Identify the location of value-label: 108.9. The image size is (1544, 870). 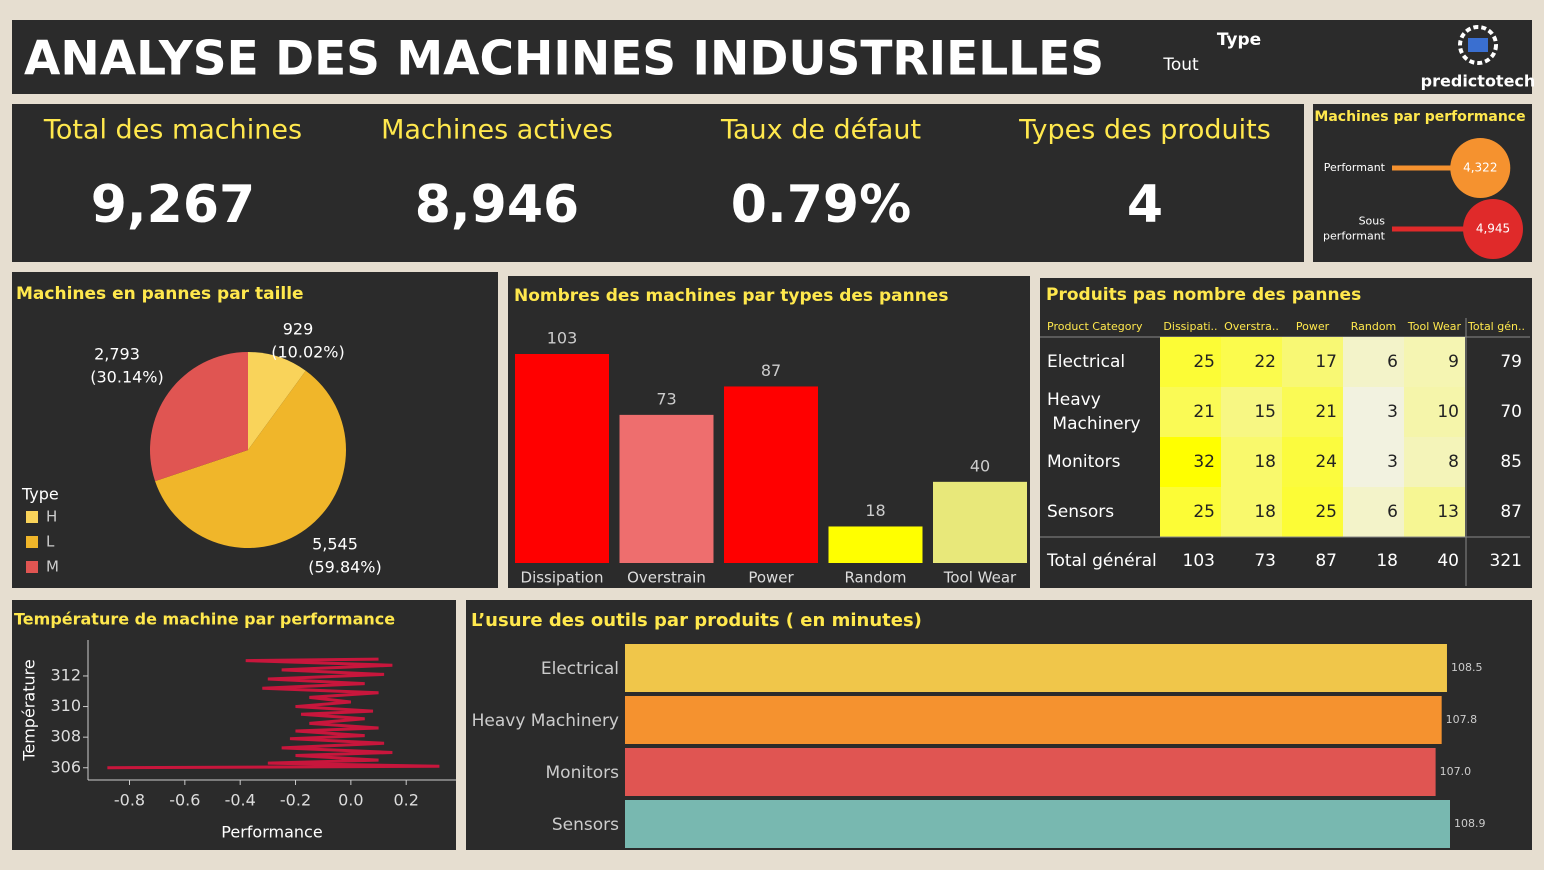
(1470, 823).